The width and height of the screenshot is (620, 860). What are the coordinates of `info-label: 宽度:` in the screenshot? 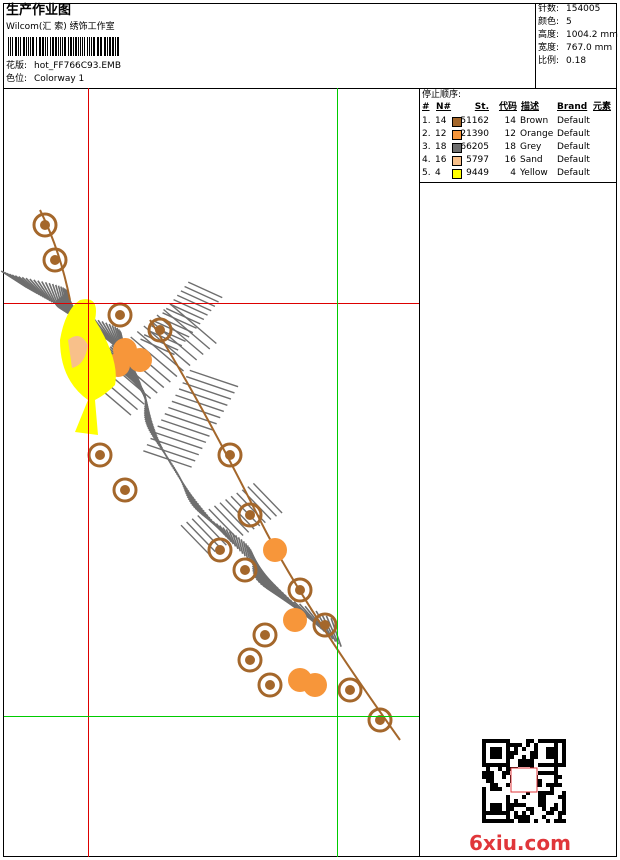 It's located at (549, 48).